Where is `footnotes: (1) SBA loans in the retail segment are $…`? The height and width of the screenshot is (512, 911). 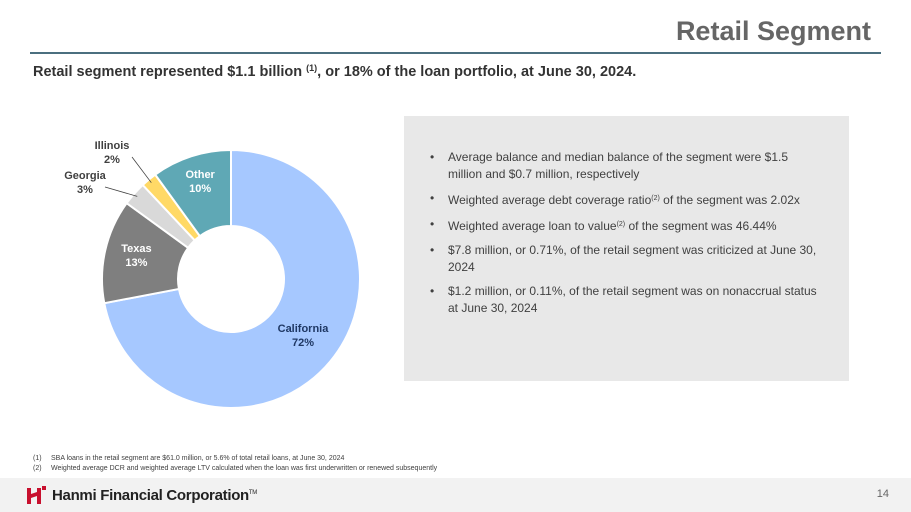
footnotes: (1) SBA loans in the retail segment are $… is located at coordinates (235, 464).